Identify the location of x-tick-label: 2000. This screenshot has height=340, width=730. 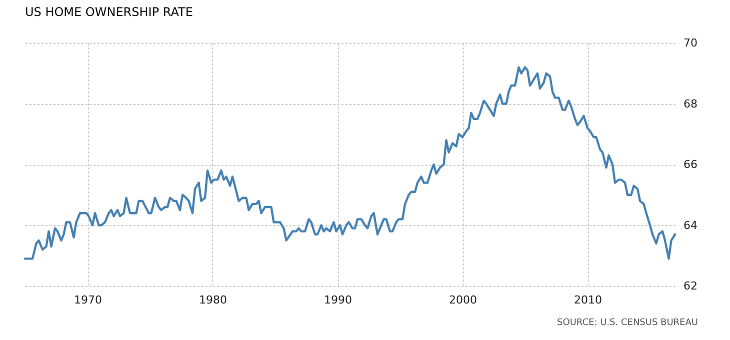
(463, 300).